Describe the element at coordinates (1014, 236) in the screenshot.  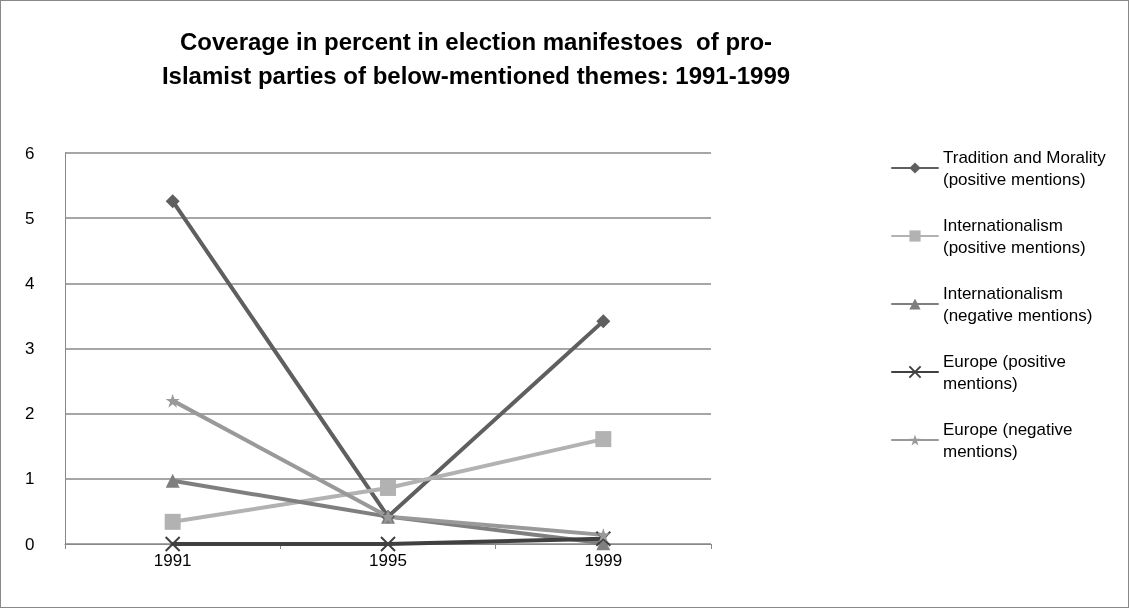
I see `legend-label: Internationalism (positive mentions)` at that location.